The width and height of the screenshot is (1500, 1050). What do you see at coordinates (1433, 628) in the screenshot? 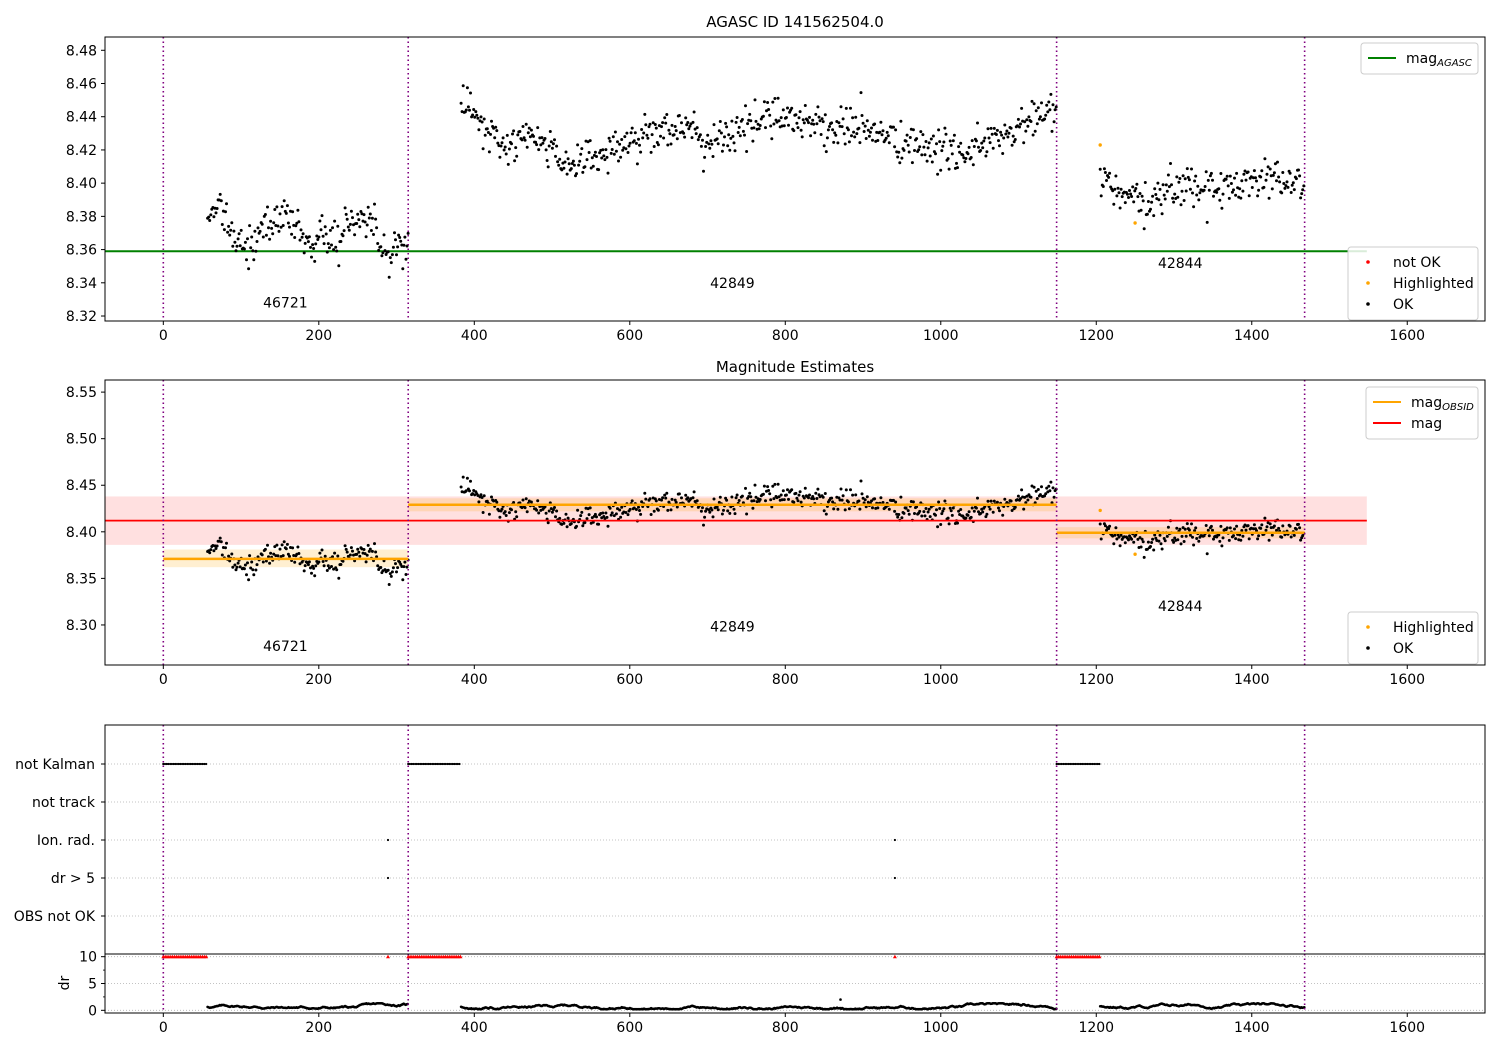
I see `legend-label: Highlighted` at bounding box center [1433, 628].